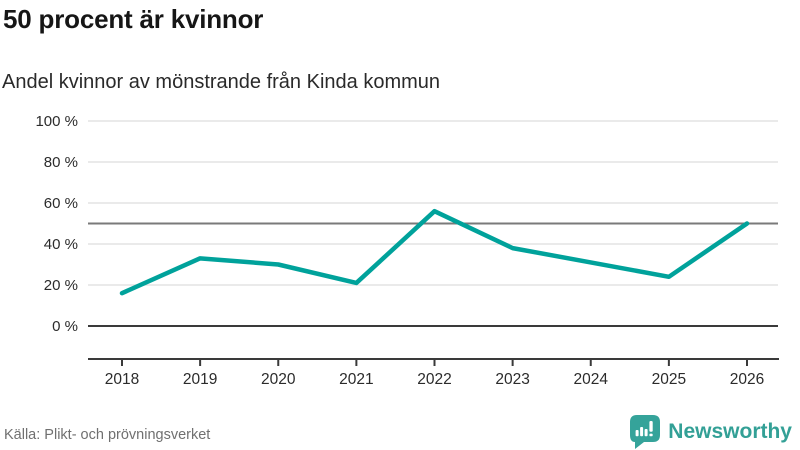  Describe the element at coordinates (730, 431) in the screenshot. I see `newsworthy-logo-text: Newsworthy` at that location.